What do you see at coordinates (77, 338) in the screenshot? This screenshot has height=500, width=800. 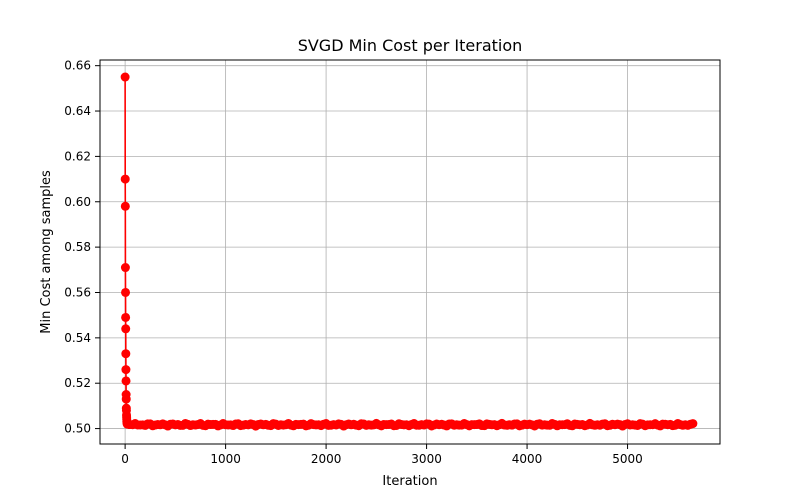 I see `y-tick-label: 0.54` at bounding box center [77, 338].